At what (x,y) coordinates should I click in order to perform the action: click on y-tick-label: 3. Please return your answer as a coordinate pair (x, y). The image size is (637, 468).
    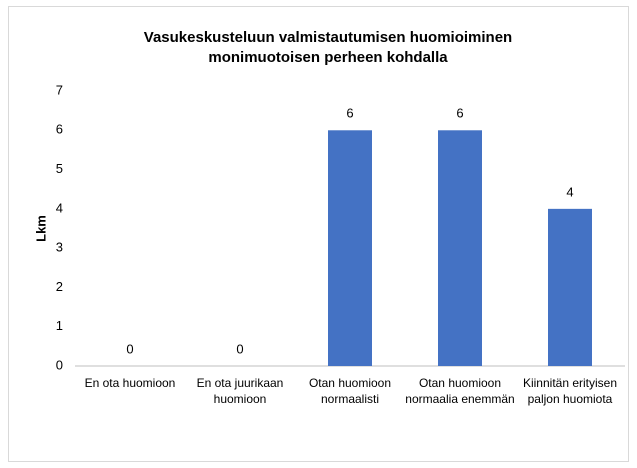
    Looking at the image, I should click on (59, 247).